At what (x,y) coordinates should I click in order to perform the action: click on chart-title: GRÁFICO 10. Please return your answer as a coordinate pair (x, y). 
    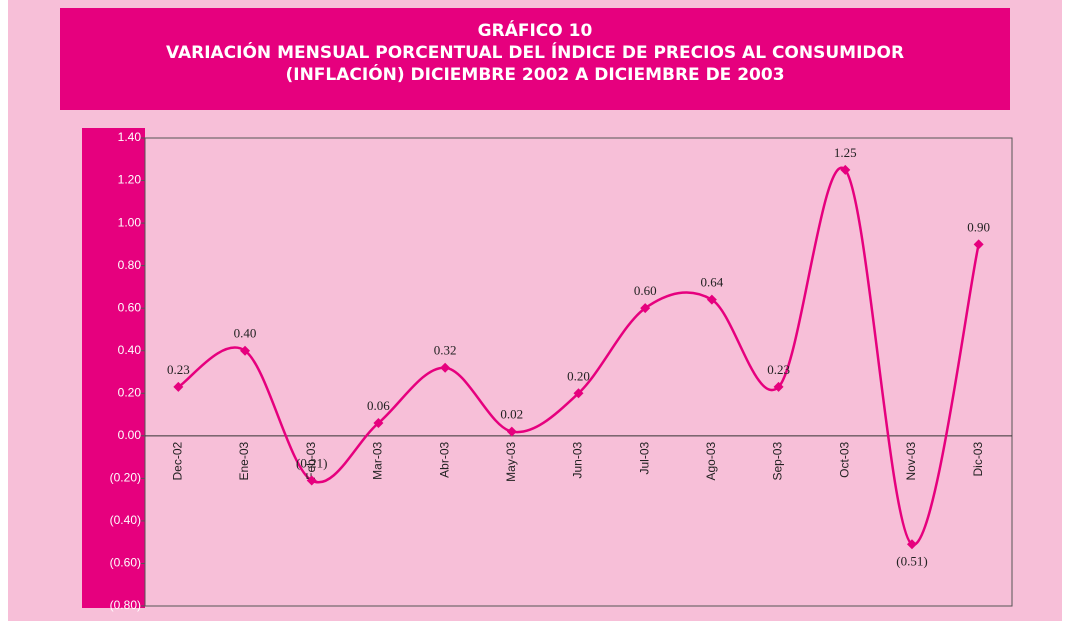
    Looking at the image, I should click on (535, 30).